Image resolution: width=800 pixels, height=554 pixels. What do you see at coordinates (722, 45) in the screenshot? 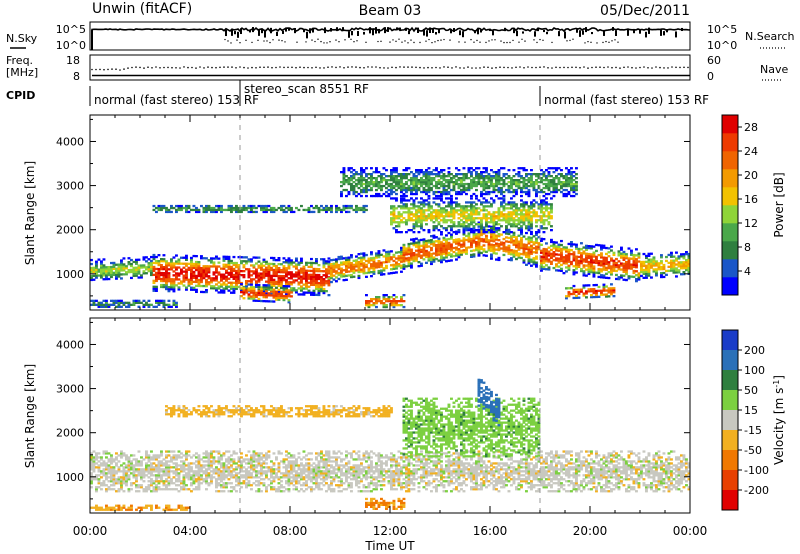
I see `noise-right-tick-bottom: 10^0` at bounding box center [722, 45].